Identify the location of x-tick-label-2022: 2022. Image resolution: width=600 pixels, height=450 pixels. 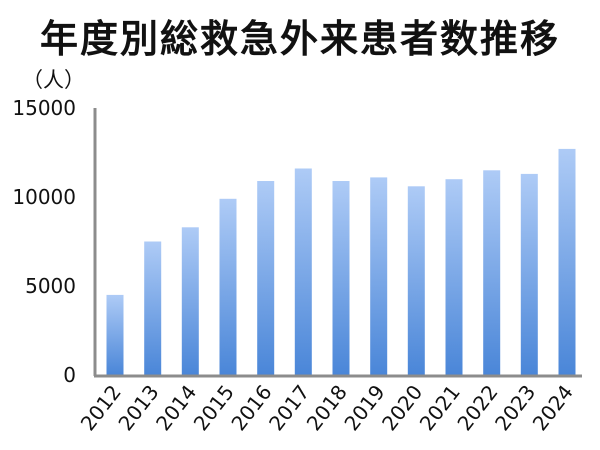
(477, 407).